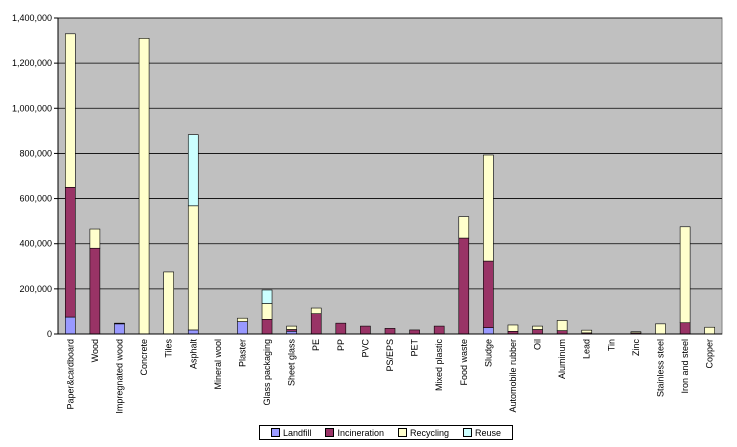  I want to click on x-category-label: Sludge, so click(488, 353).